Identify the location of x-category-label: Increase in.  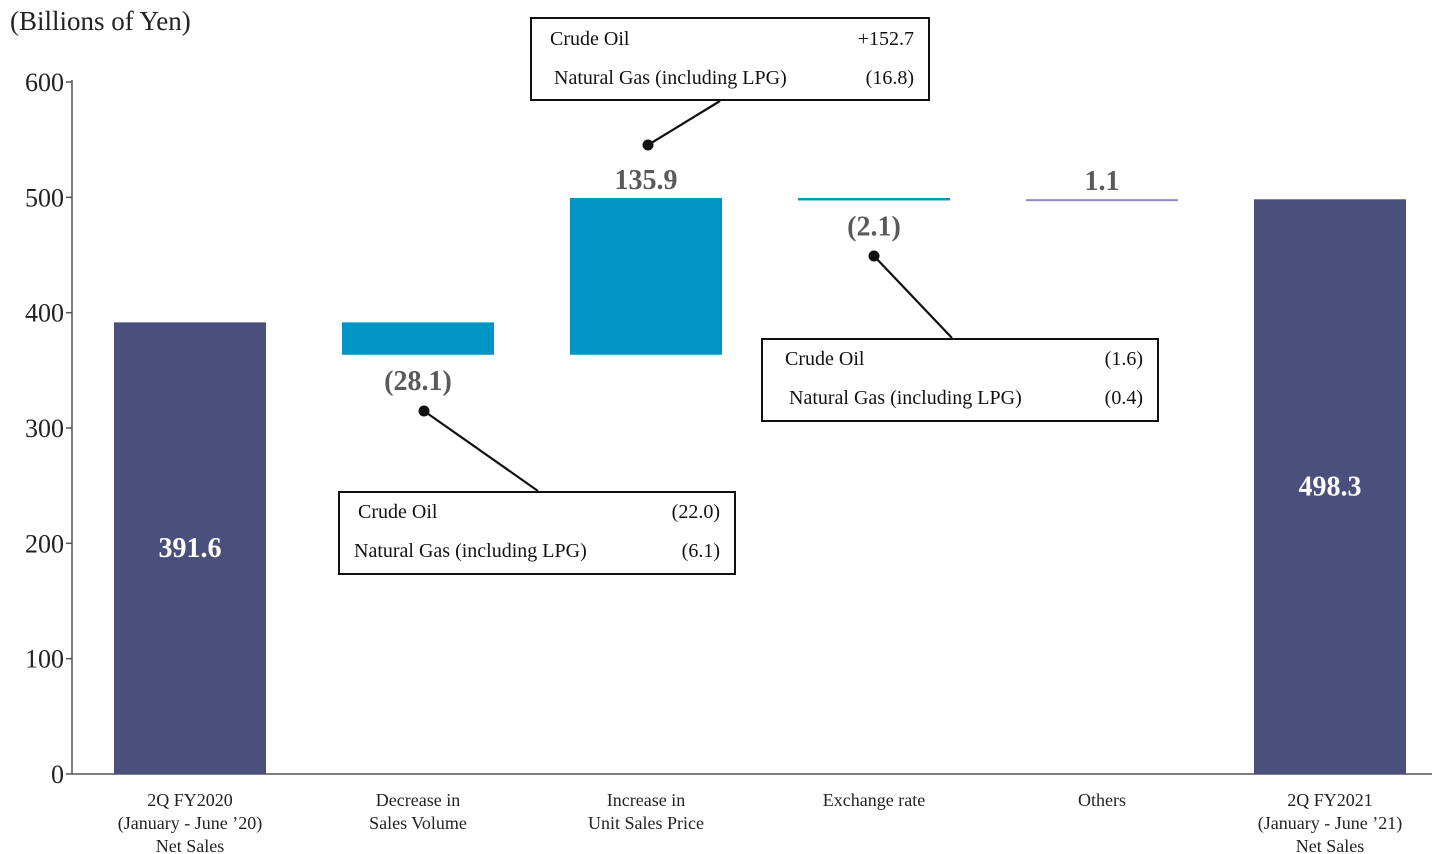
(646, 800).